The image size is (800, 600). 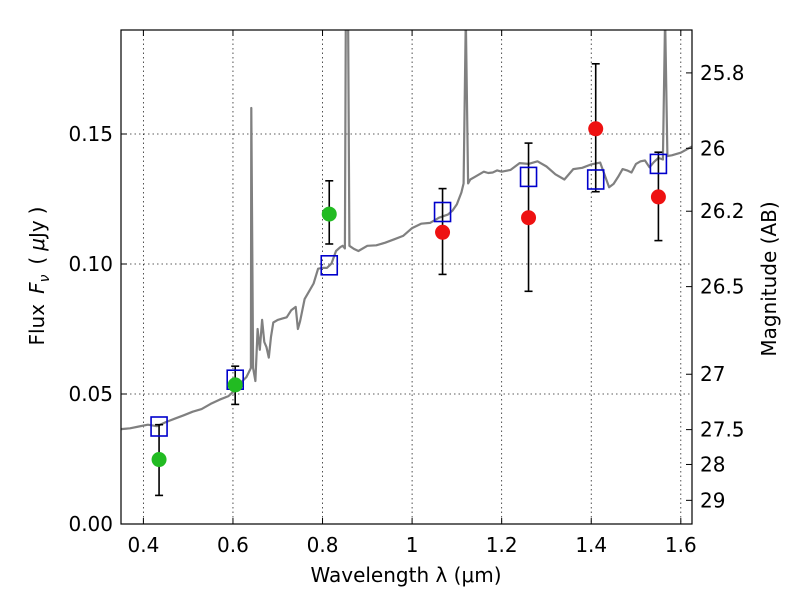 I want to click on y-axis-title: Flux Fν ( μJy), so click(x=39, y=275).